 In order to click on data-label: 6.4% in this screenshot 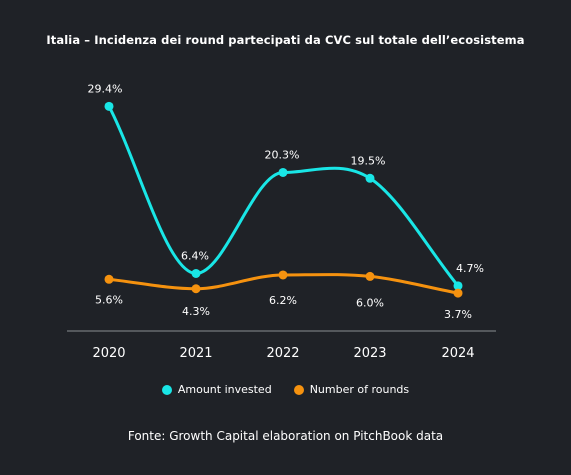, I will do `click(195, 255)`.